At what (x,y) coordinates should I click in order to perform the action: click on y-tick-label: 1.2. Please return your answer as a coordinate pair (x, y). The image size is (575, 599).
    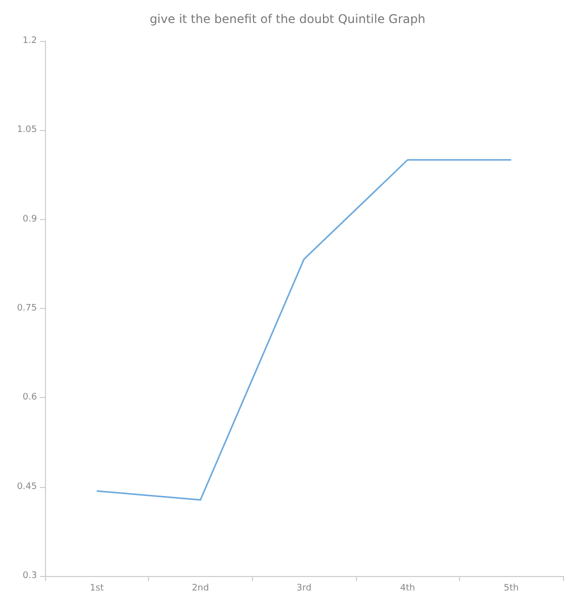
    Looking at the image, I should click on (29, 41).